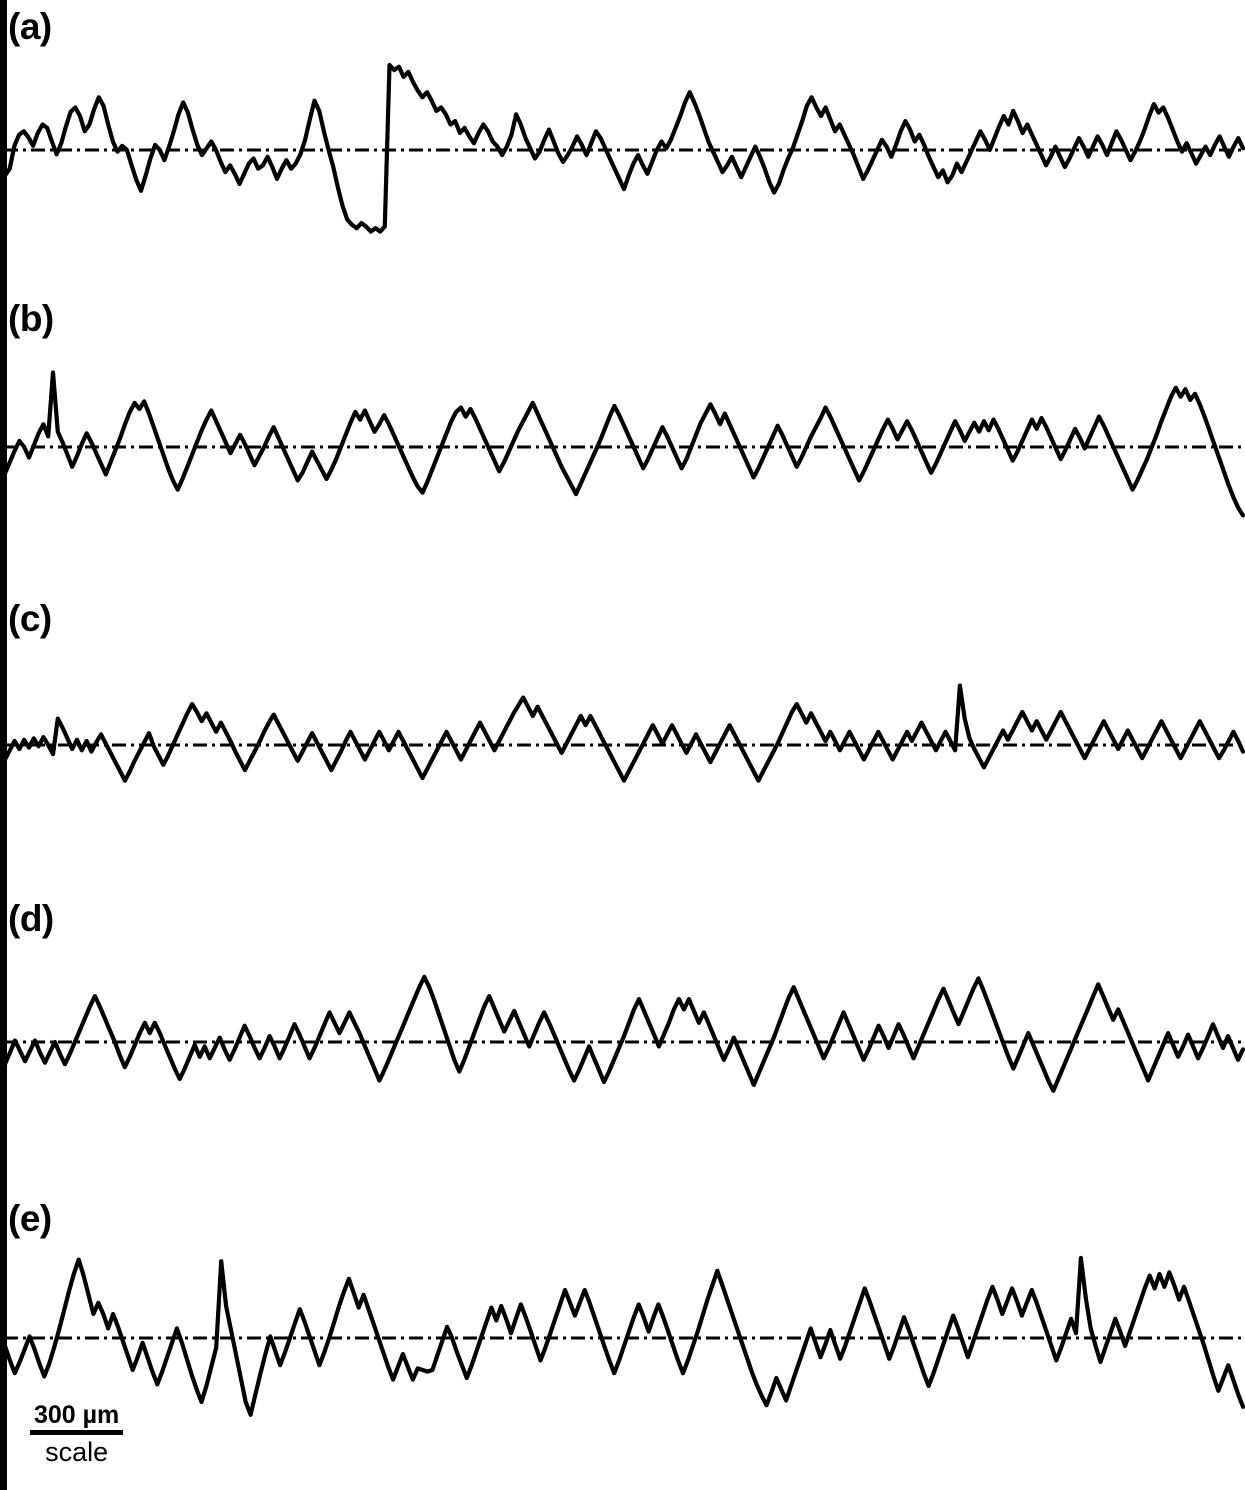  Describe the element at coordinates (30, 618) in the screenshot. I see `panel-label-c: (c)` at that location.